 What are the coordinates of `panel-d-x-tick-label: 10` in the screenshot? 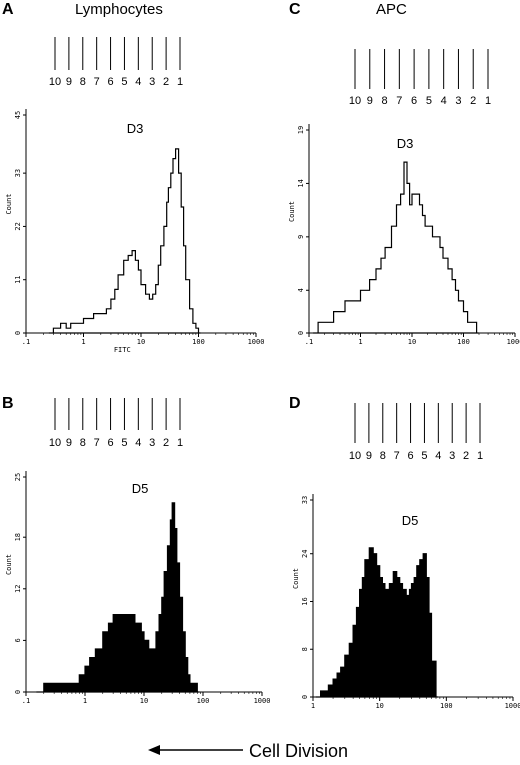 It's located at (379, 706).